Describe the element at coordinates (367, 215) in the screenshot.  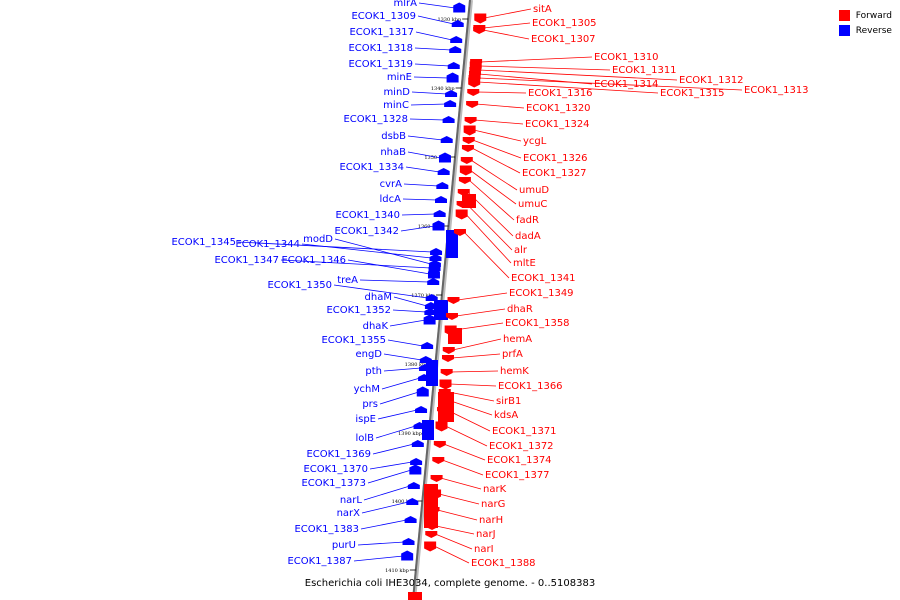
I see `reverse-gene-label: ECOK1_1340` at that location.